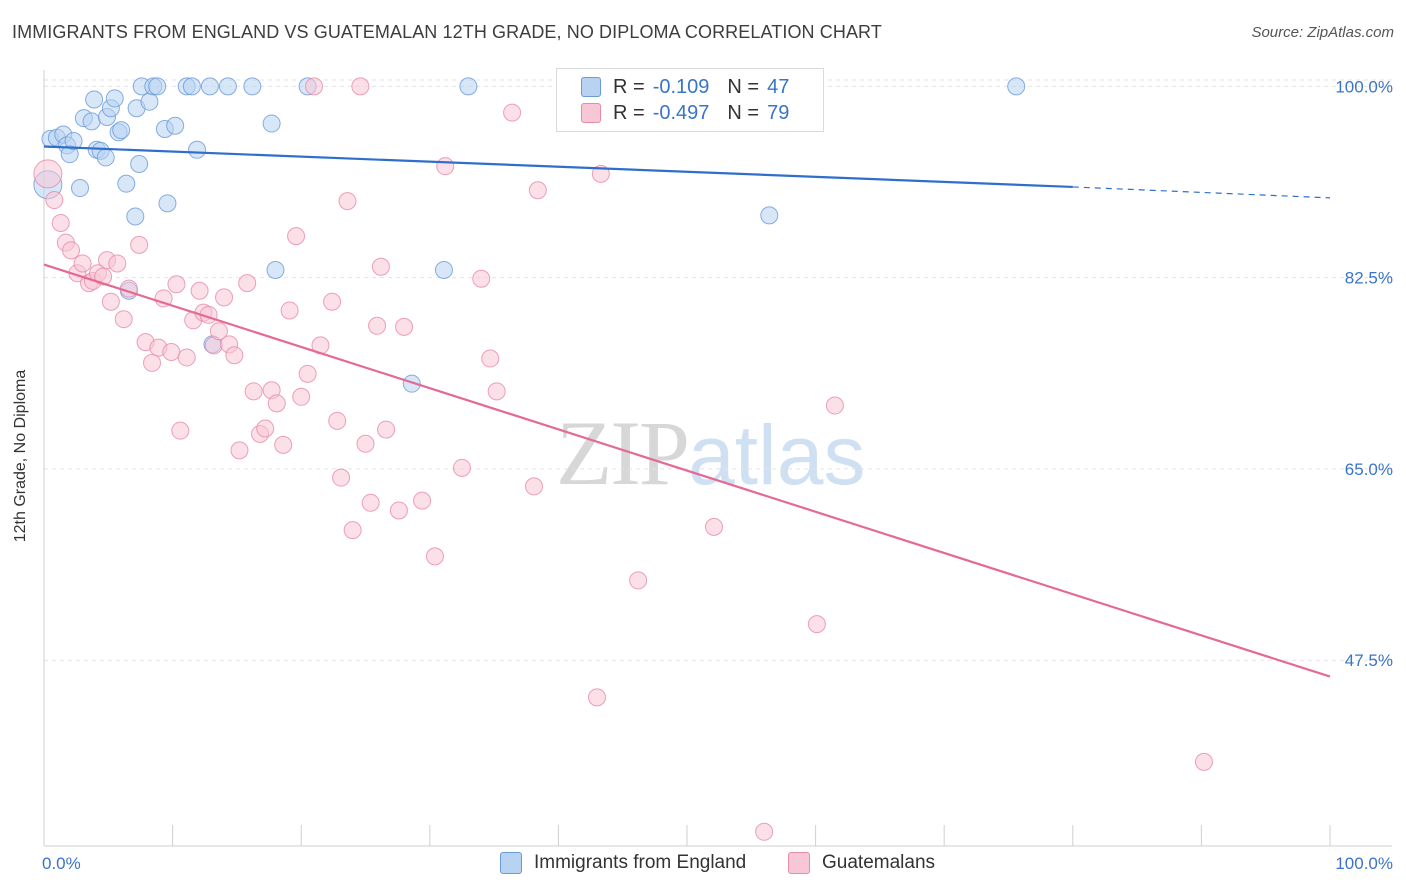  I want to click on x-tick-label: 100.0%, so click(1364, 863).